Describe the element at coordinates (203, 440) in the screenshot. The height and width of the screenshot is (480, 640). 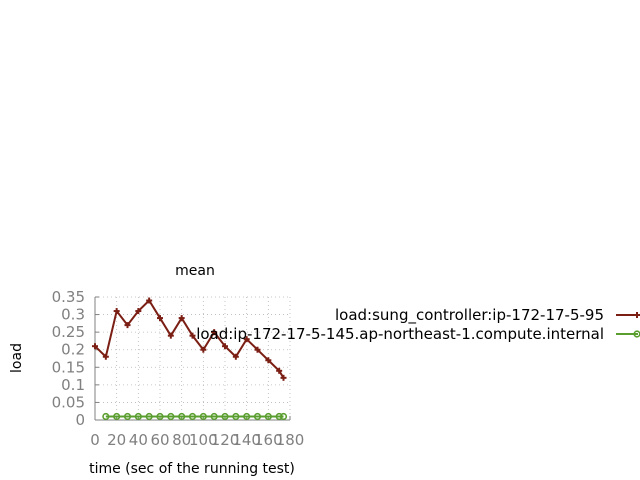
I see `x-tick-label: 100` at that location.